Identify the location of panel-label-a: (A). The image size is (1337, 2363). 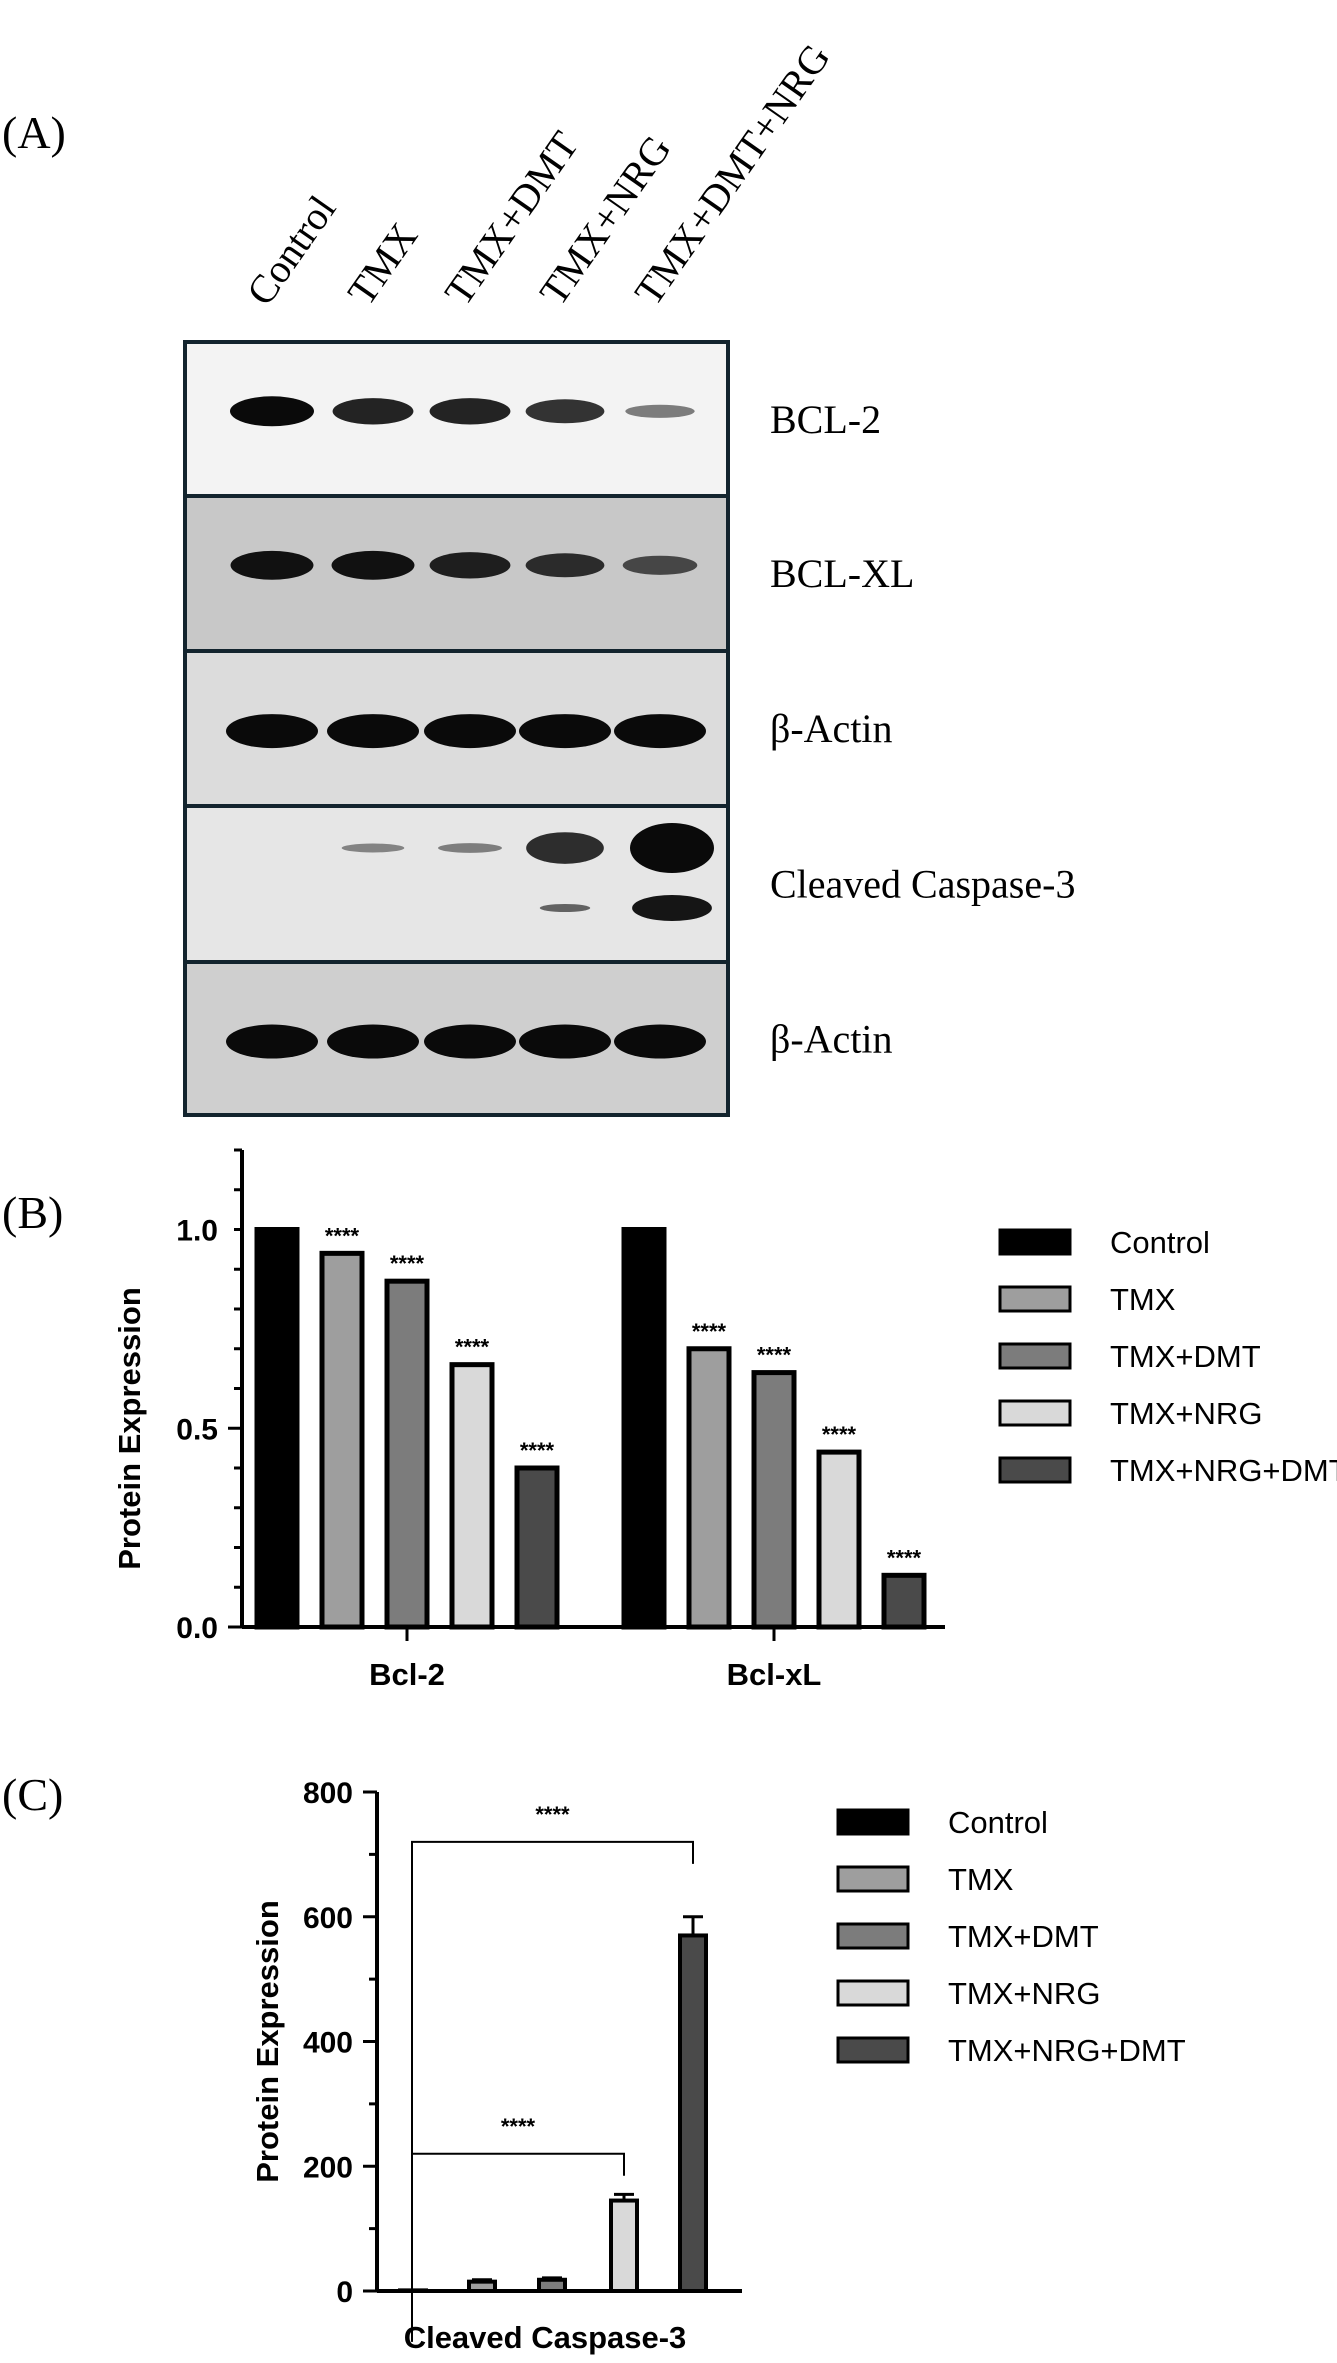
(34, 132).